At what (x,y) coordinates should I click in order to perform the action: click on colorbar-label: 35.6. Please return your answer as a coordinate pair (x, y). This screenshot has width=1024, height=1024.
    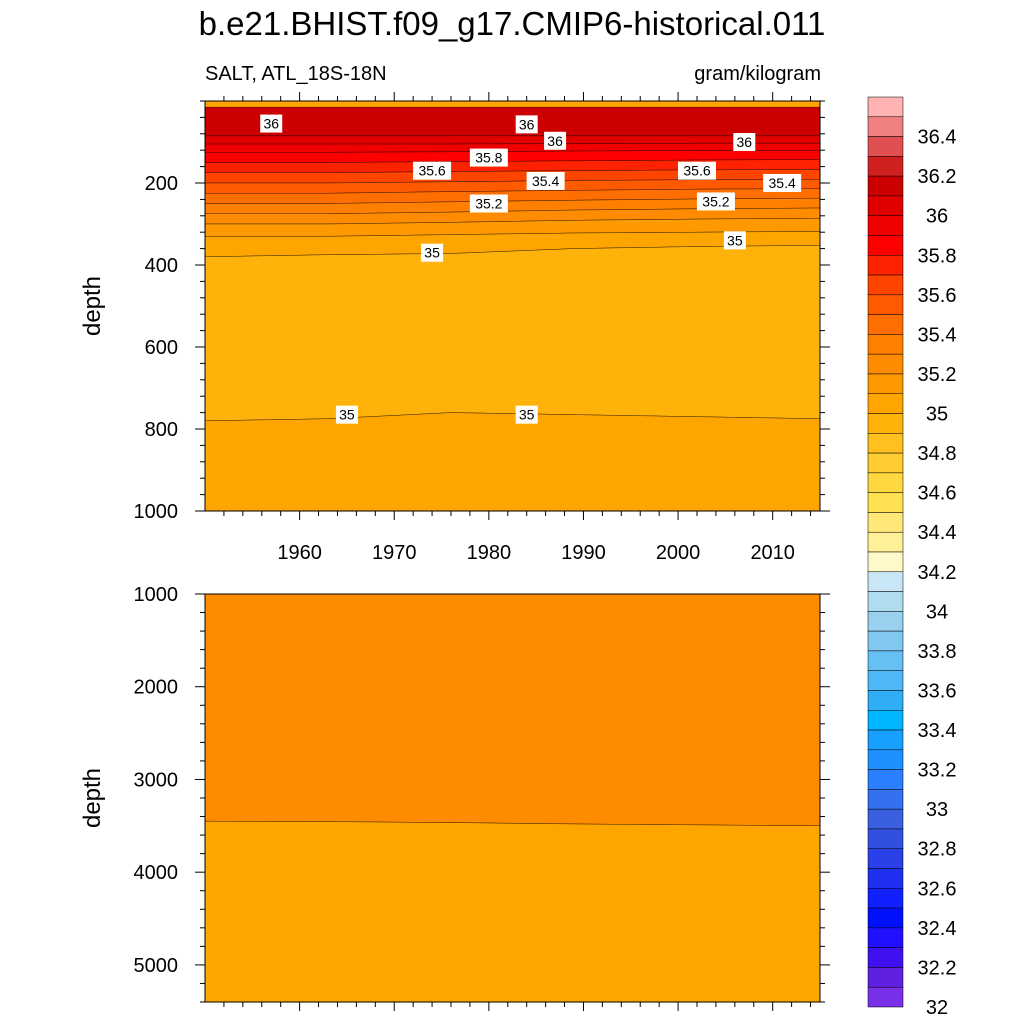
    Looking at the image, I should click on (937, 296).